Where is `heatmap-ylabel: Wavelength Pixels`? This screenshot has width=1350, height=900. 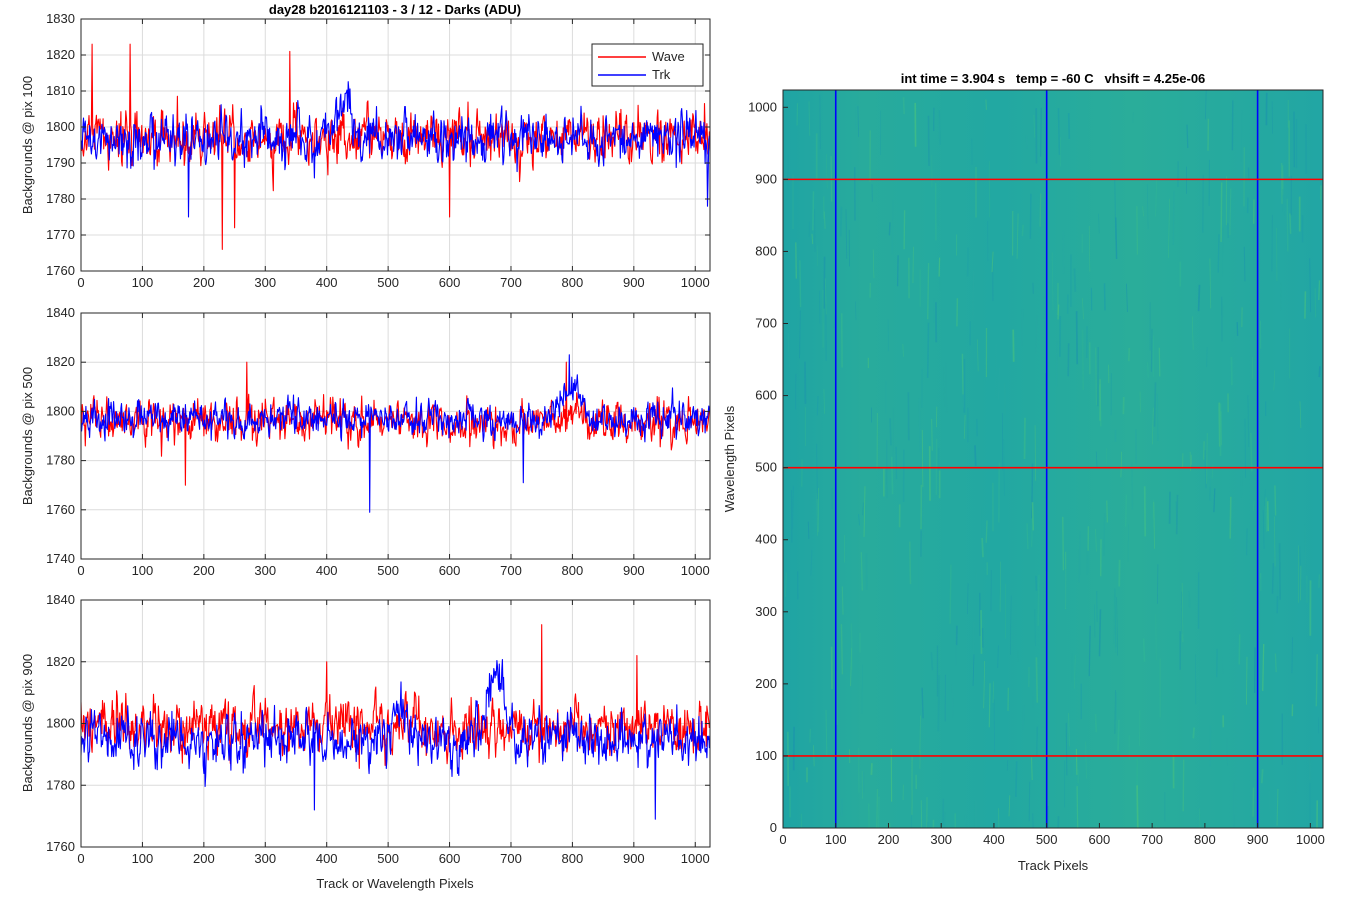
heatmap-ylabel: Wavelength Pixels is located at coordinates (729, 458).